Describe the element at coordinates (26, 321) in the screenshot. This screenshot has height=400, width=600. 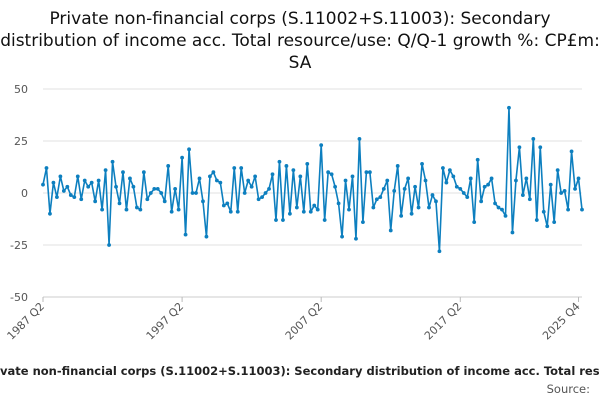
I see `x-tick-label: 1987 Q2` at that location.